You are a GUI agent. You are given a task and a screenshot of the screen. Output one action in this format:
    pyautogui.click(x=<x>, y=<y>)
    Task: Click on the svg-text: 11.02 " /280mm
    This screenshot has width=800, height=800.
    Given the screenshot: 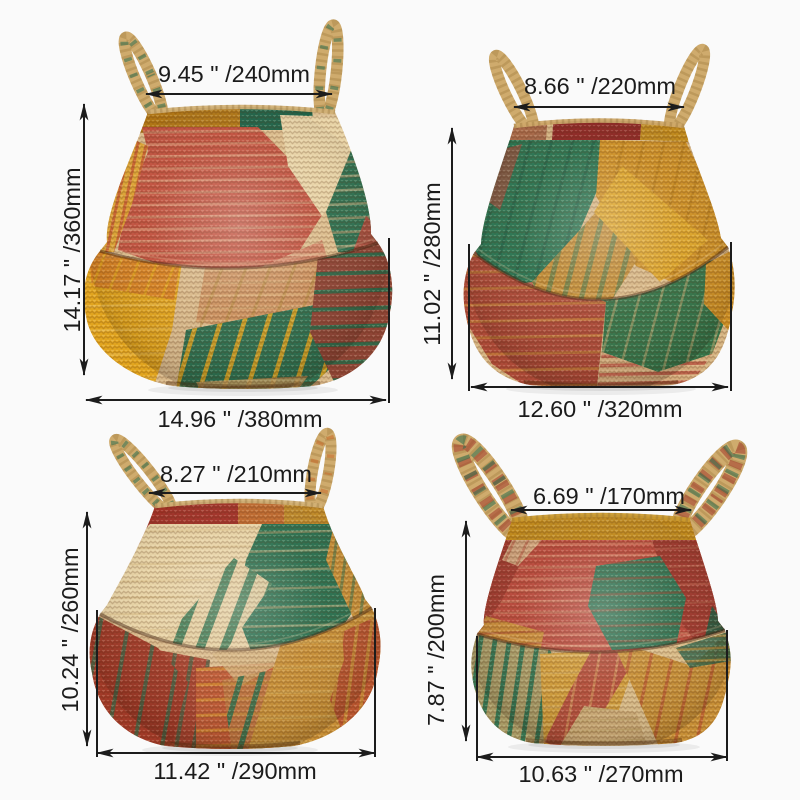 What is the action you would take?
    pyautogui.click(x=432, y=263)
    